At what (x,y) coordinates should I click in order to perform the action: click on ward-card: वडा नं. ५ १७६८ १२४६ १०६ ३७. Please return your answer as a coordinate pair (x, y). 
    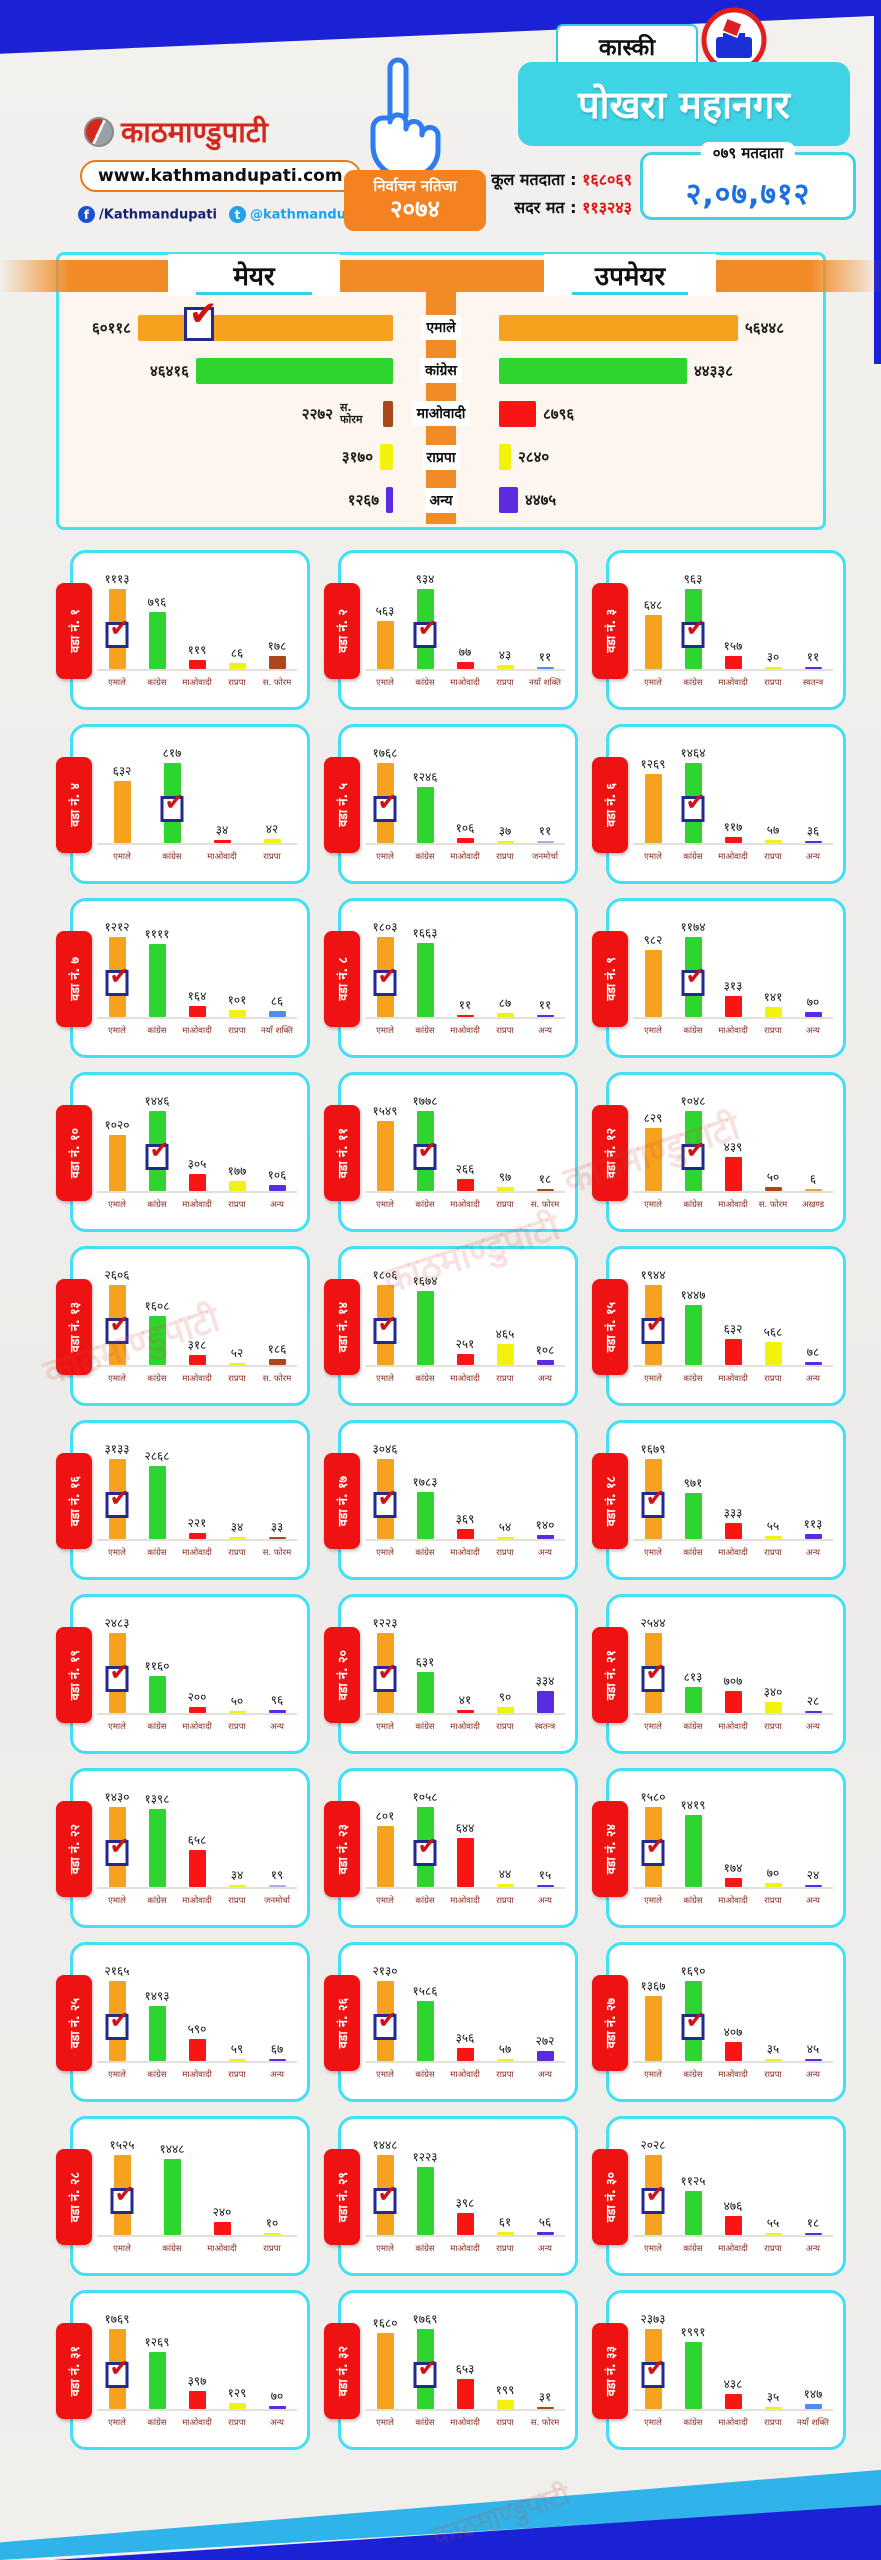
    Looking at the image, I should click on (451, 804).